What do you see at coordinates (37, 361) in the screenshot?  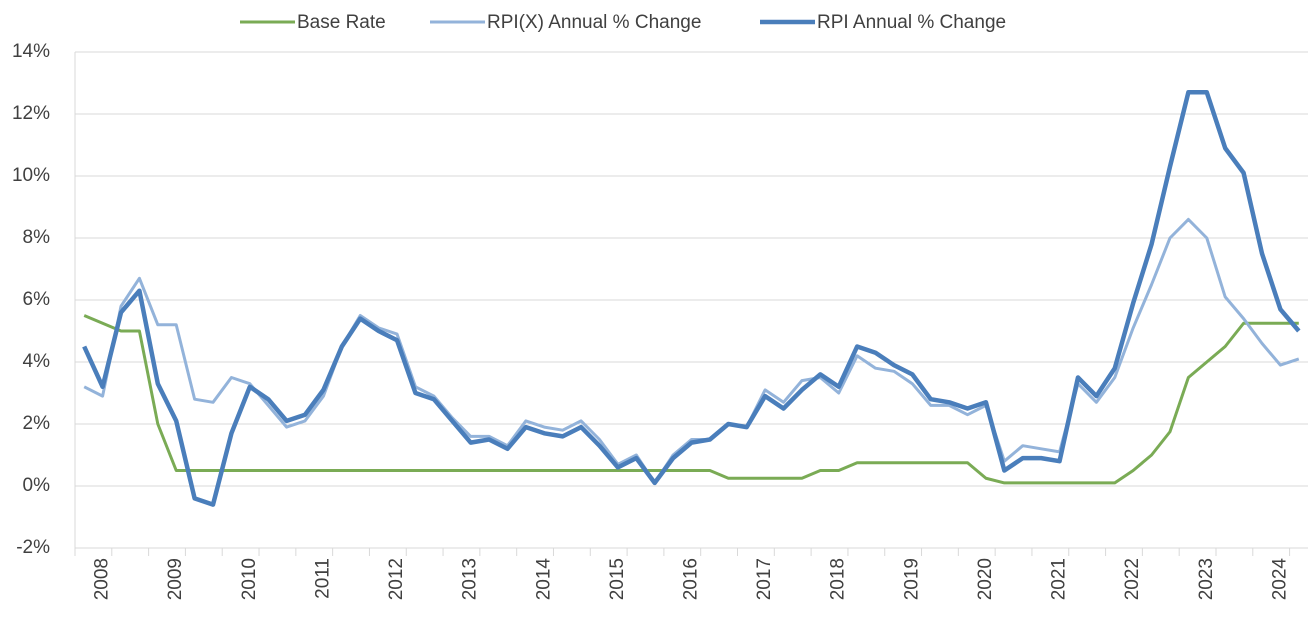 I see `y-tick-label: 4%` at bounding box center [37, 361].